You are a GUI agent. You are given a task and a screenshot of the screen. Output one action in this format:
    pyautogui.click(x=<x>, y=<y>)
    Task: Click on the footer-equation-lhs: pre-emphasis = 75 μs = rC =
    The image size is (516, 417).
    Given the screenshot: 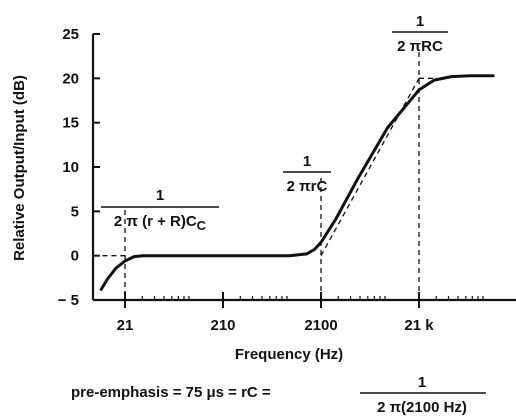 What is the action you would take?
    pyautogui.click(x=171, y=392)
    